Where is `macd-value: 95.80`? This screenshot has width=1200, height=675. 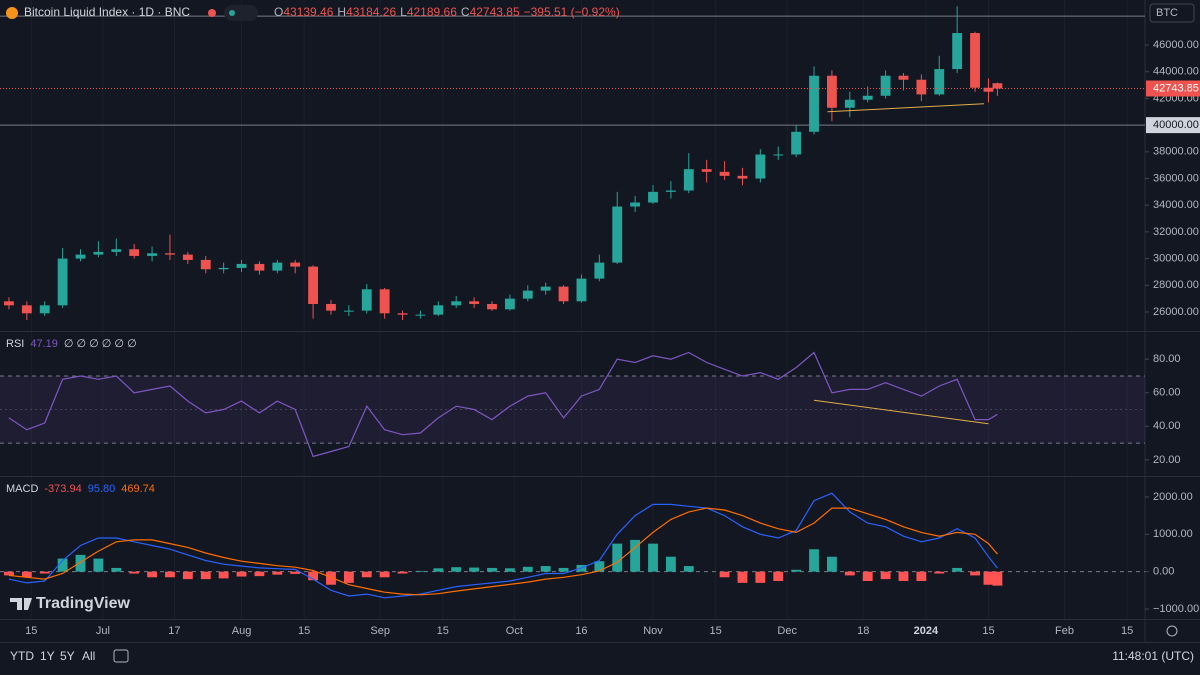
macd-value: 95.80 is located at coordinates (102, 489).